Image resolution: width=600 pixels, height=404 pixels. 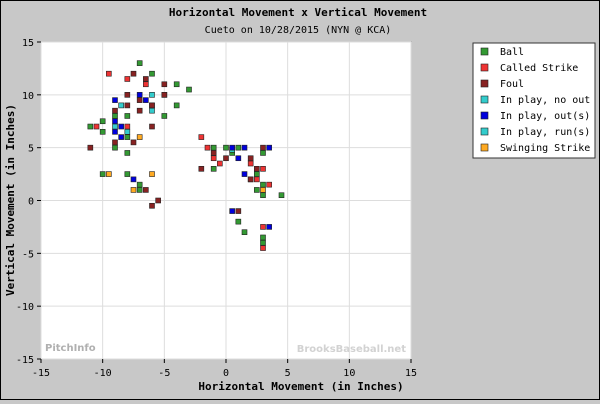 I want to click on x-tick-label: -15, so click(x=41, y=373).